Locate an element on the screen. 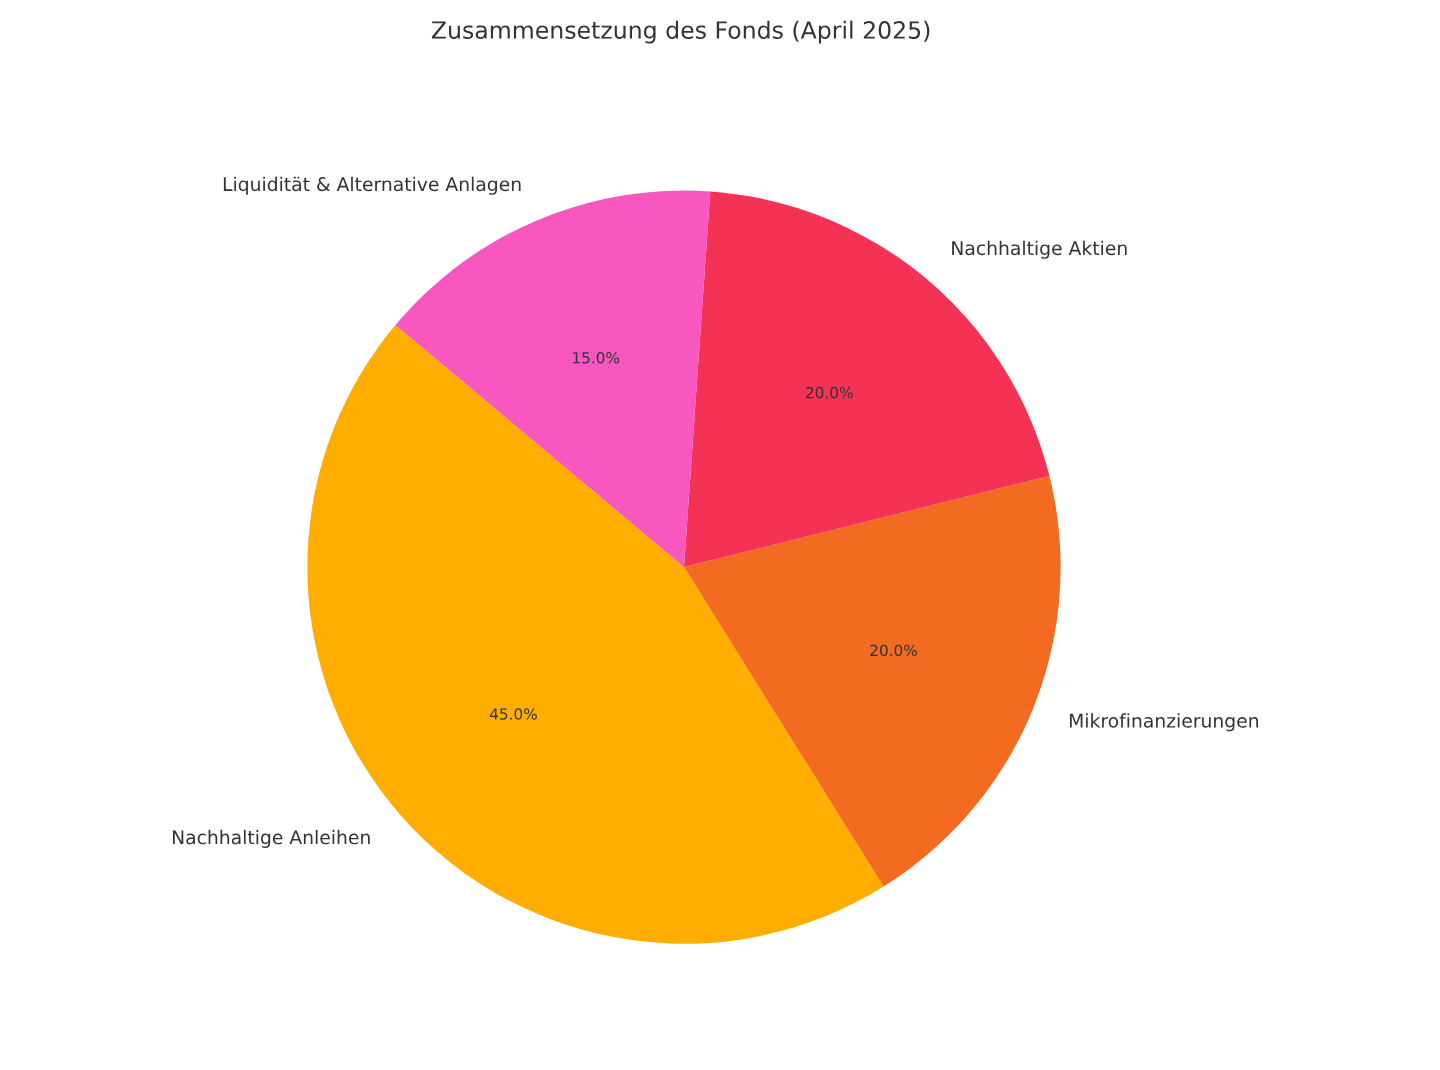  slice-label: Liquidität & Alternative Anlagen is located at coordinates (372, 185).